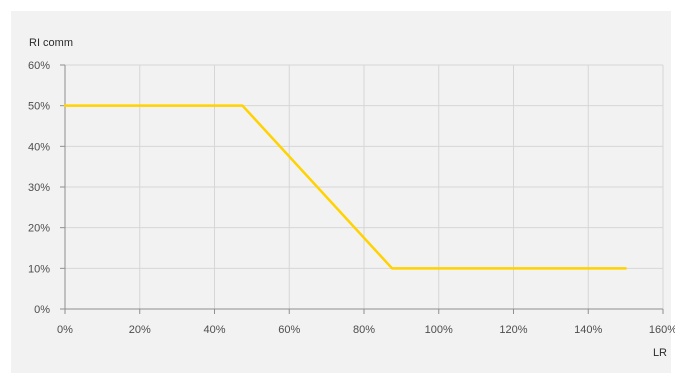  What do you see at coordinates (65, 330) in the screenshot?
I see `x-tick-label: 0%` at bounding box center [65, 330].